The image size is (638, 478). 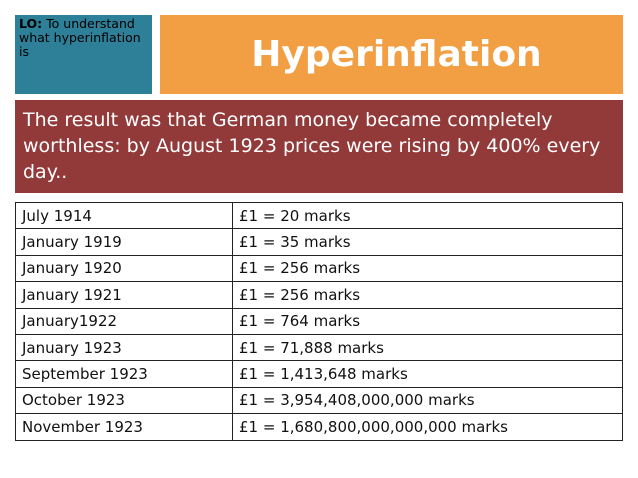 I want to click on table-row: July 1914 £1 = 20 marks, so click(x=319, y=215).